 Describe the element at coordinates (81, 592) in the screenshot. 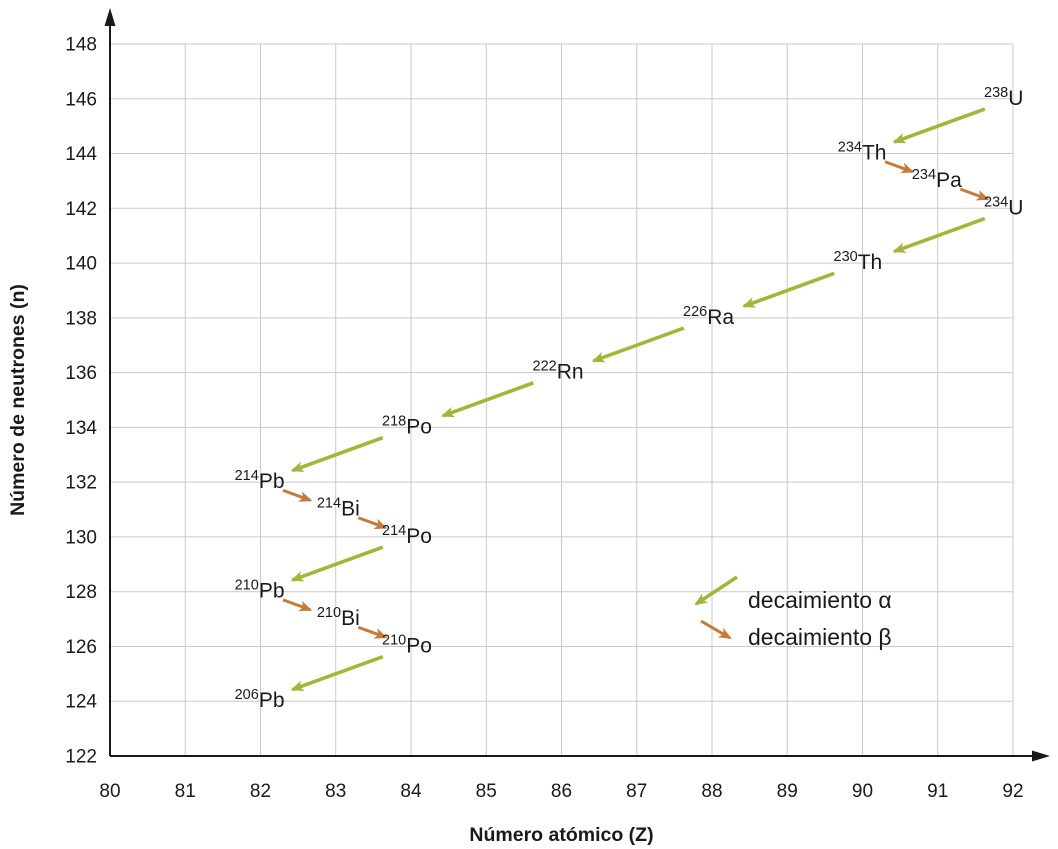

I see `y-tick-label: 128` at that location.